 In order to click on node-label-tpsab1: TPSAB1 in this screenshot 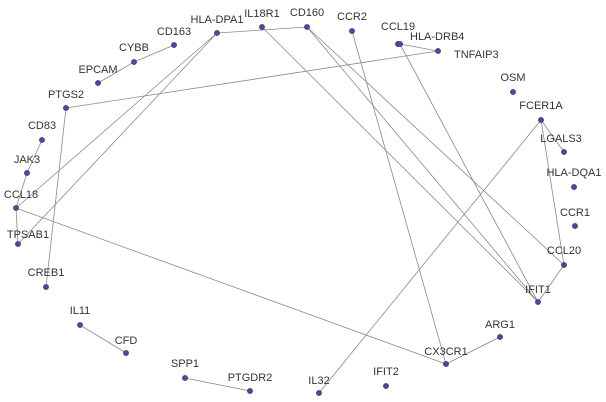, I will do `click(28, 235)`.